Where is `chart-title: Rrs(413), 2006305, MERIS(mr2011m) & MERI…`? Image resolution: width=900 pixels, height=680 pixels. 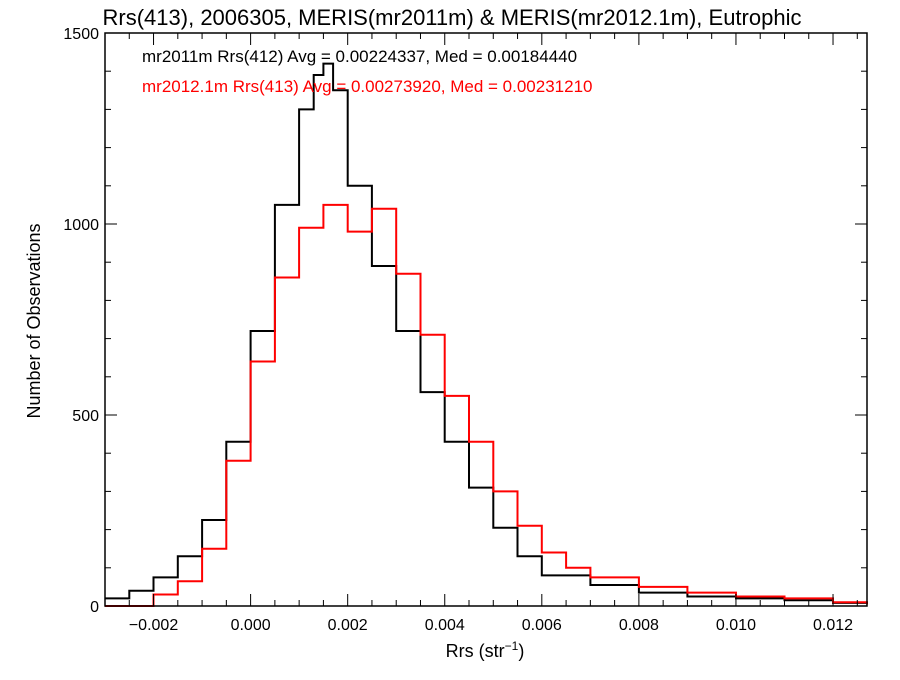 chart-title: Rrs(413), 2006305, MERIS(mr2011m) & MERI… is located at coordinates (452, 17).